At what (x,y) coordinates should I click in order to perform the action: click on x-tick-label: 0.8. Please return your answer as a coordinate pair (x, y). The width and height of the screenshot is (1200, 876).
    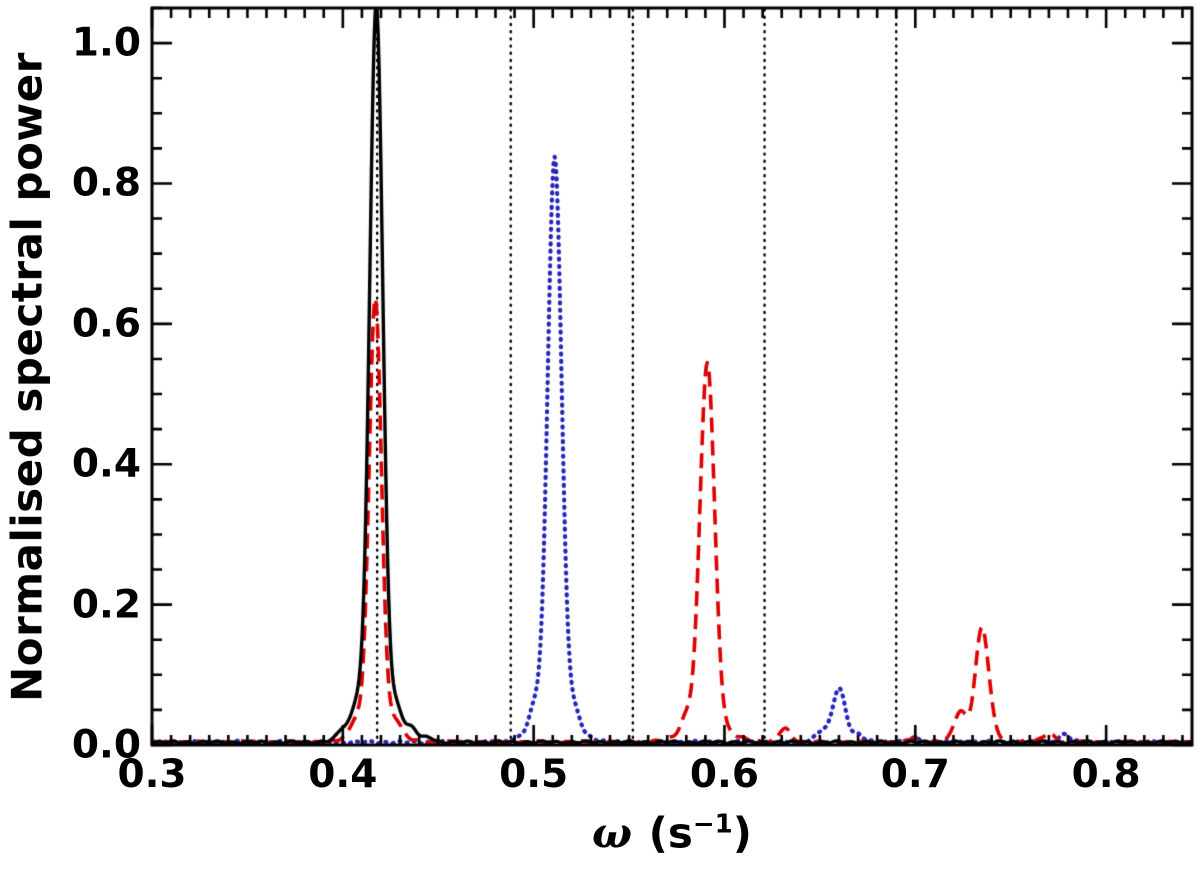
    Looking at the image, I should click on (1106, 774).